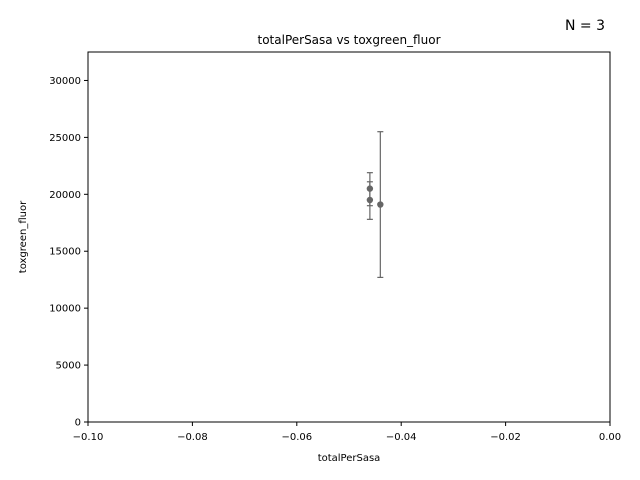 The width and height of the screenshot is (640, 480). I want to click on sample-count-annotation: N = 3, so click(585, 26).